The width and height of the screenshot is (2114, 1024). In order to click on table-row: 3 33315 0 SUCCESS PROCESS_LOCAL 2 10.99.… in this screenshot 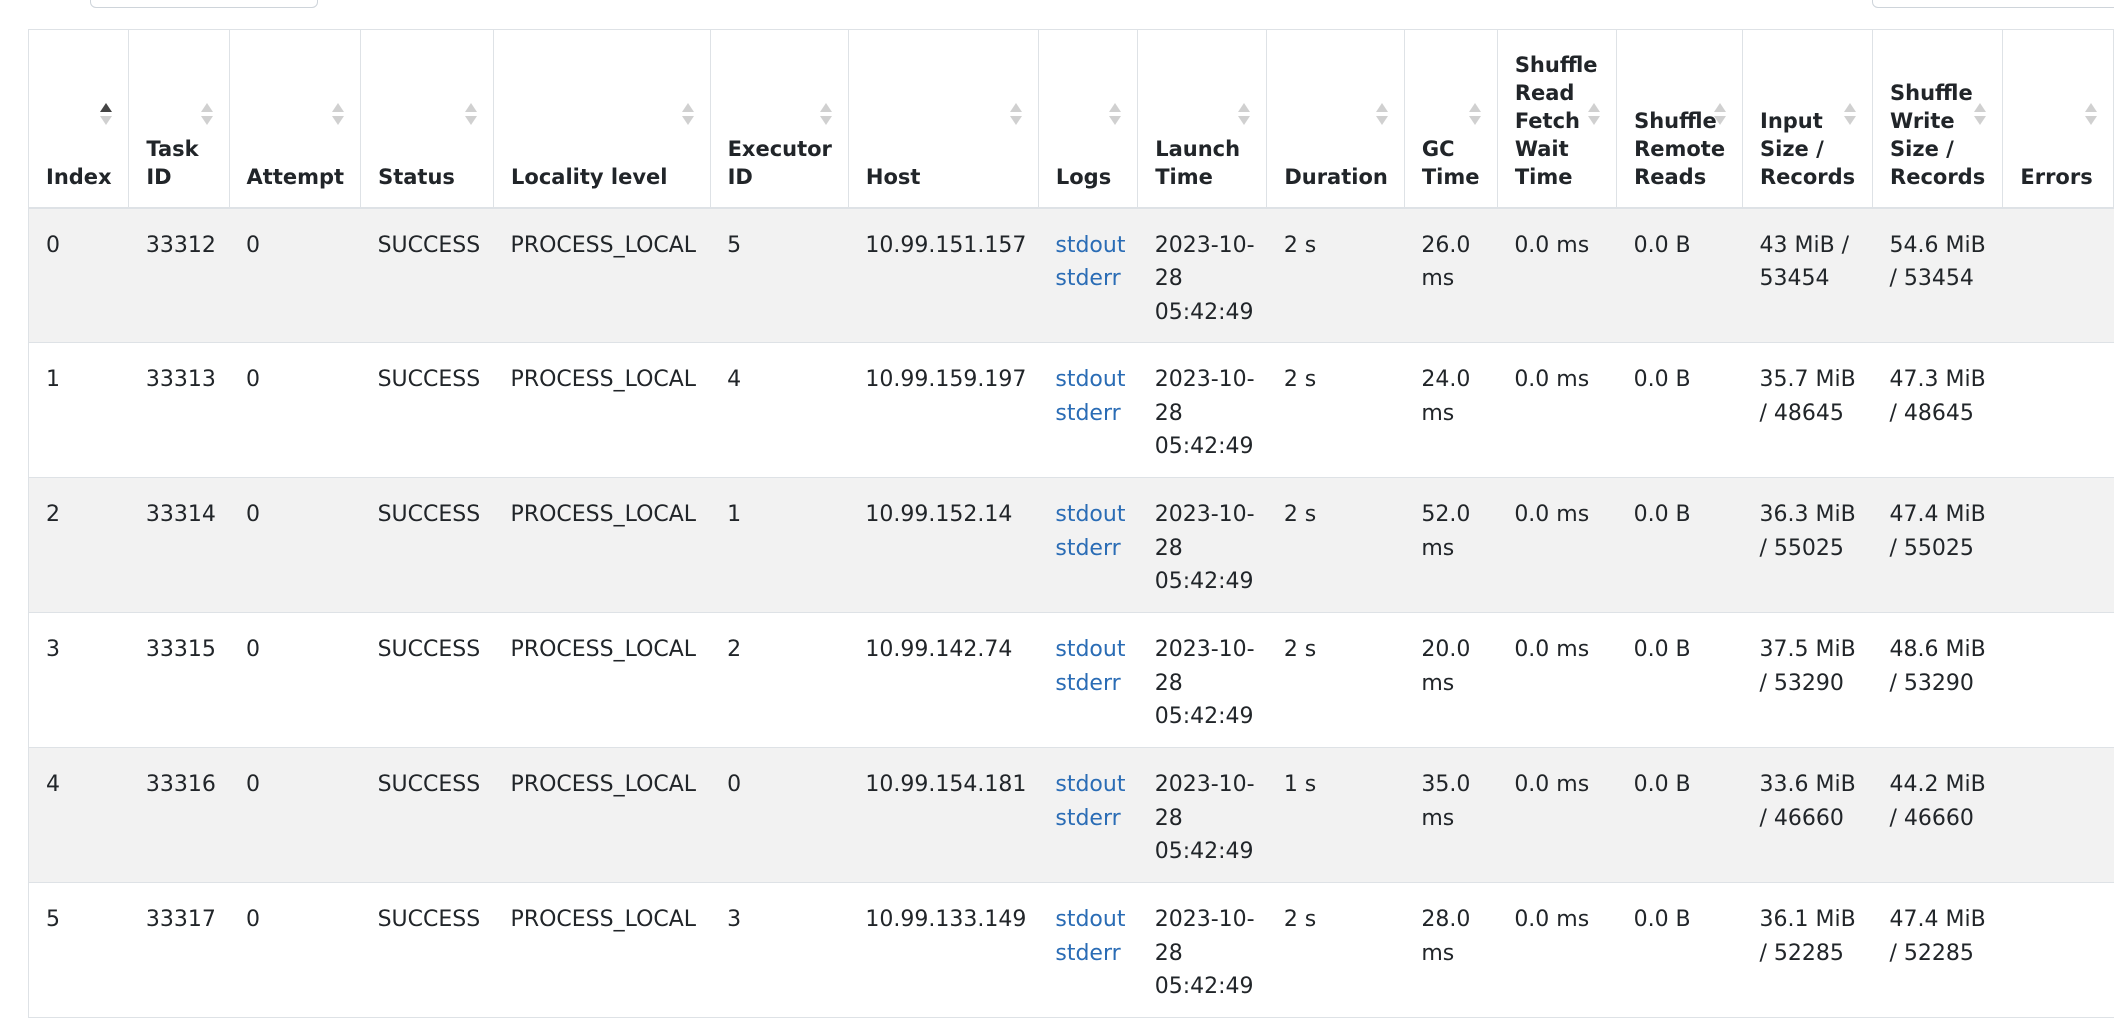, I will do `click(1071, 680)`.